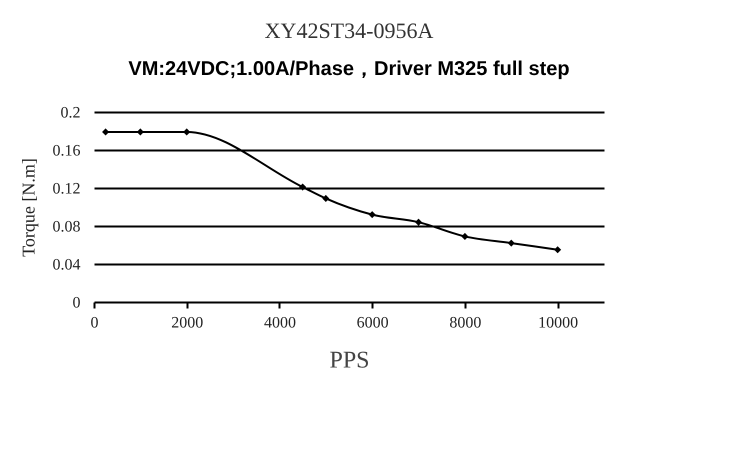 This screenshot has width=750, height=458. What do you see at coordinates (349, 361) in the screenshot?
I see `x-axis-title: PPS` at bounding box center [349, 361].